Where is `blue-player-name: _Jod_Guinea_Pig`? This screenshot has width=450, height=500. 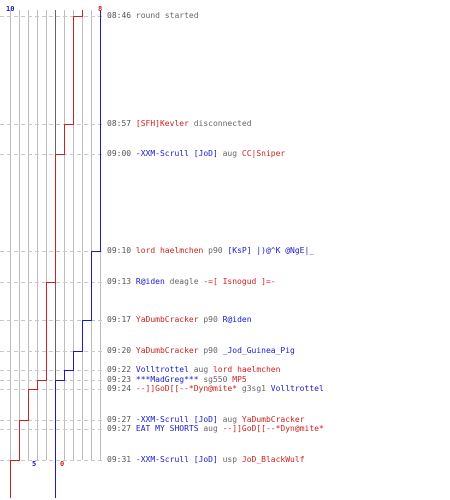
blue-player-name: _Jod_Guinea_Pig is located at coordinates (258, 350).